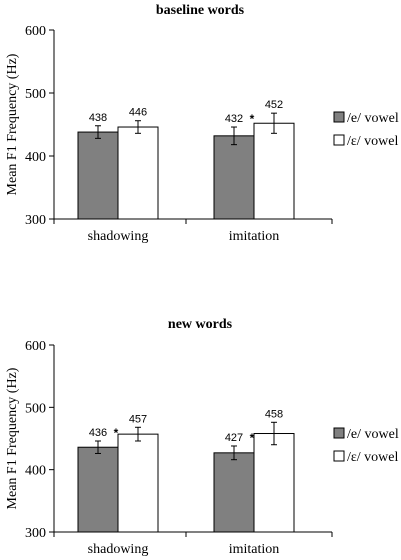 The height and width of the screenshot is (560, 401). What do you see at coordinates (234, 438) in the screenshot?
I see `data-label: 427` at bounding box center [234, 438].